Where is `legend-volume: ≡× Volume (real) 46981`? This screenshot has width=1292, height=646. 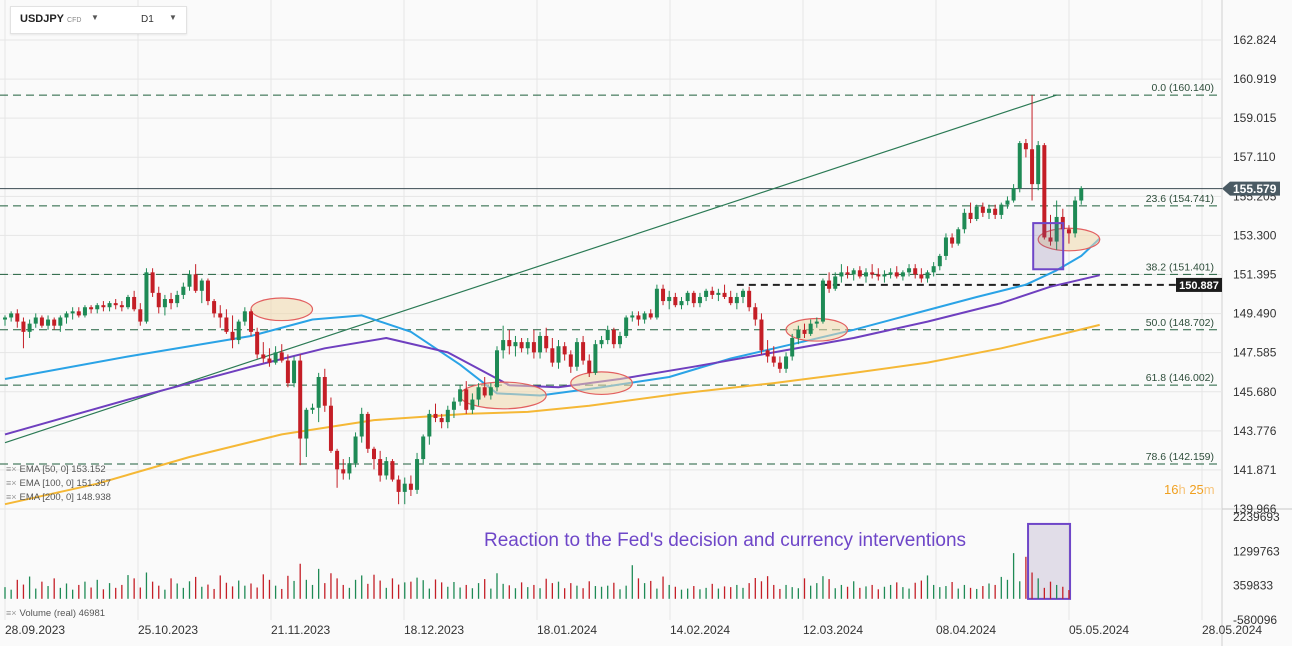 legend-volume: ≡× Volume (real) 46981 is located at coordinates (55, 613).